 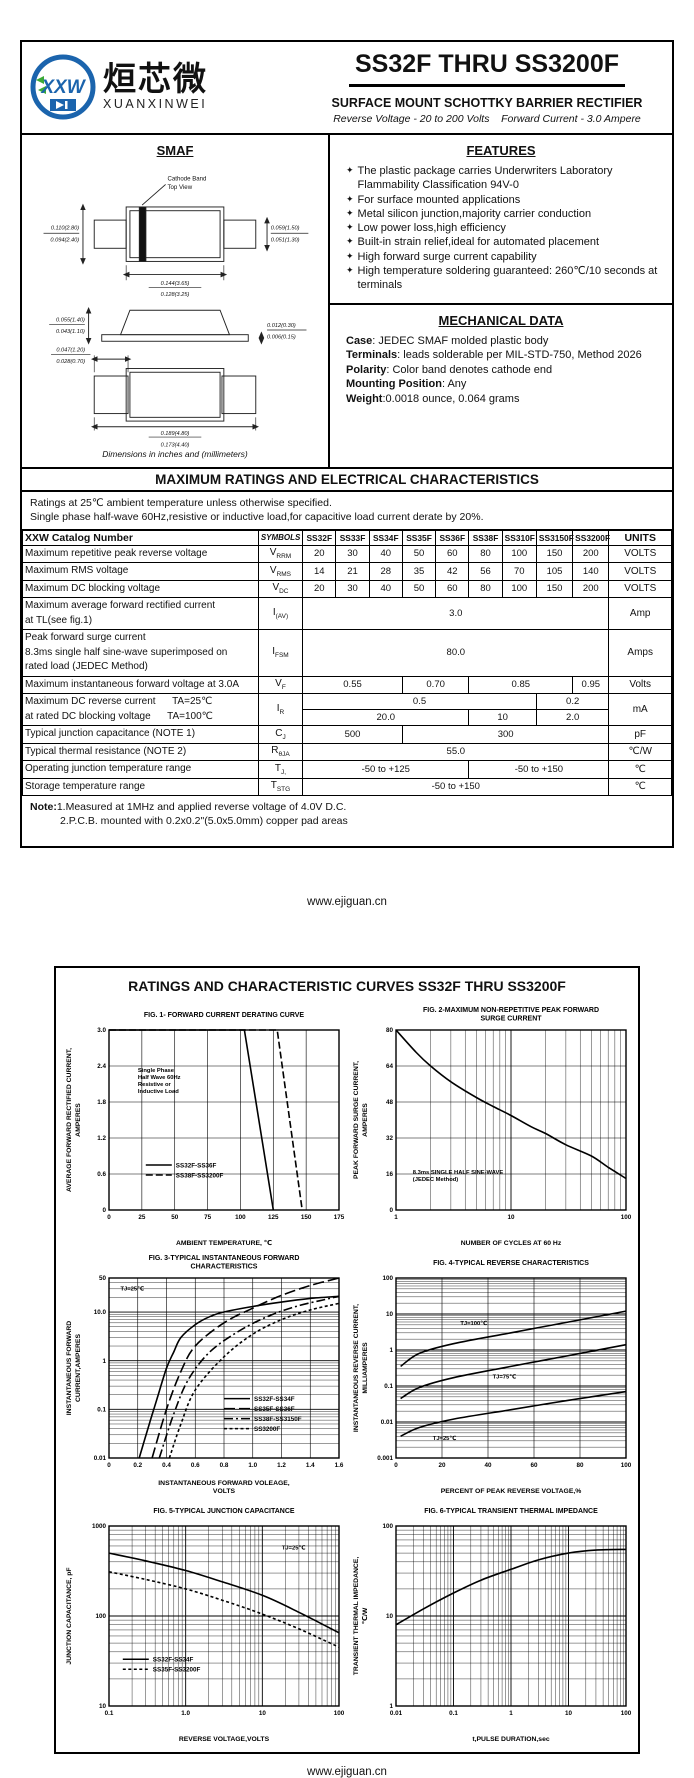 What do you see at coordinates (352, 537) in the screenshot?
I see `part-header: SS33F` at bounding box center [352, 537].